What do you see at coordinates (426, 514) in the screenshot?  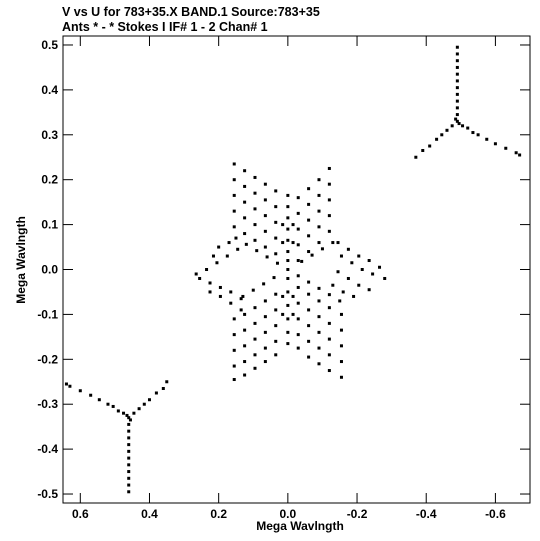 I see `x-tick-label: -0.4` at bounding box center [426, 514].